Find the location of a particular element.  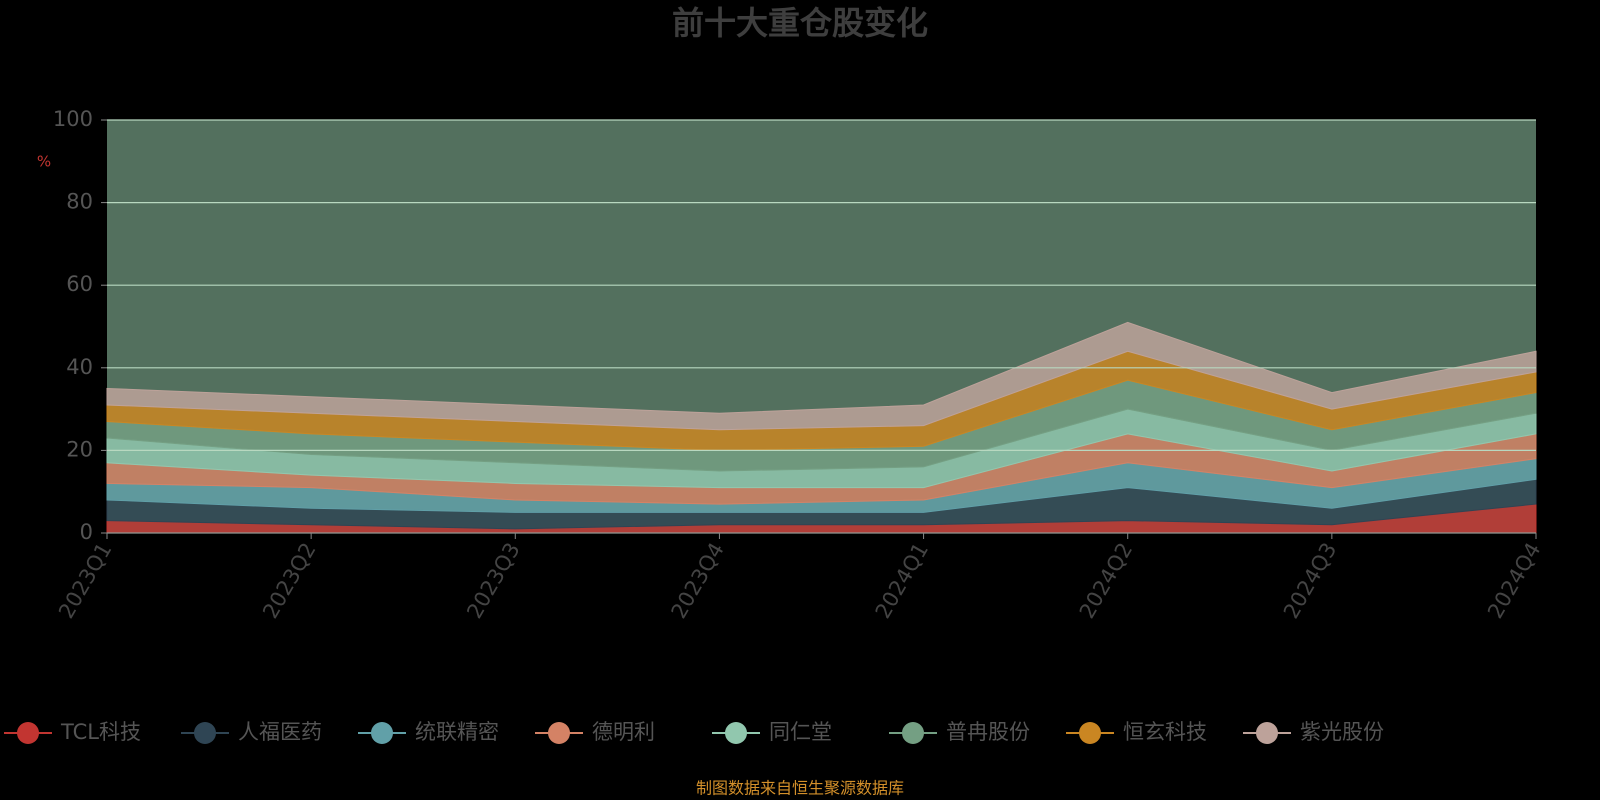

y-tick-label: 60 is located at coordinates (79, 284).